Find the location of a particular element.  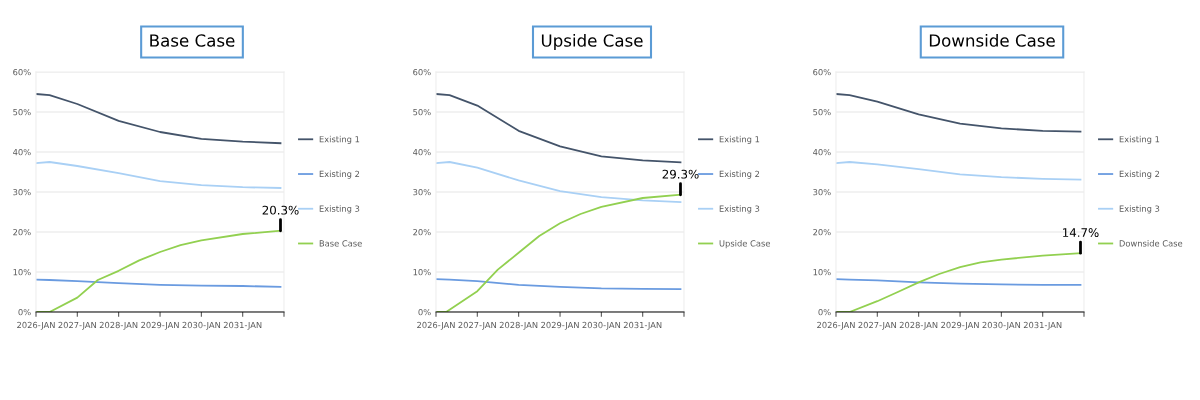

annotation: 14.7% is located at coordinates (1081, 233).